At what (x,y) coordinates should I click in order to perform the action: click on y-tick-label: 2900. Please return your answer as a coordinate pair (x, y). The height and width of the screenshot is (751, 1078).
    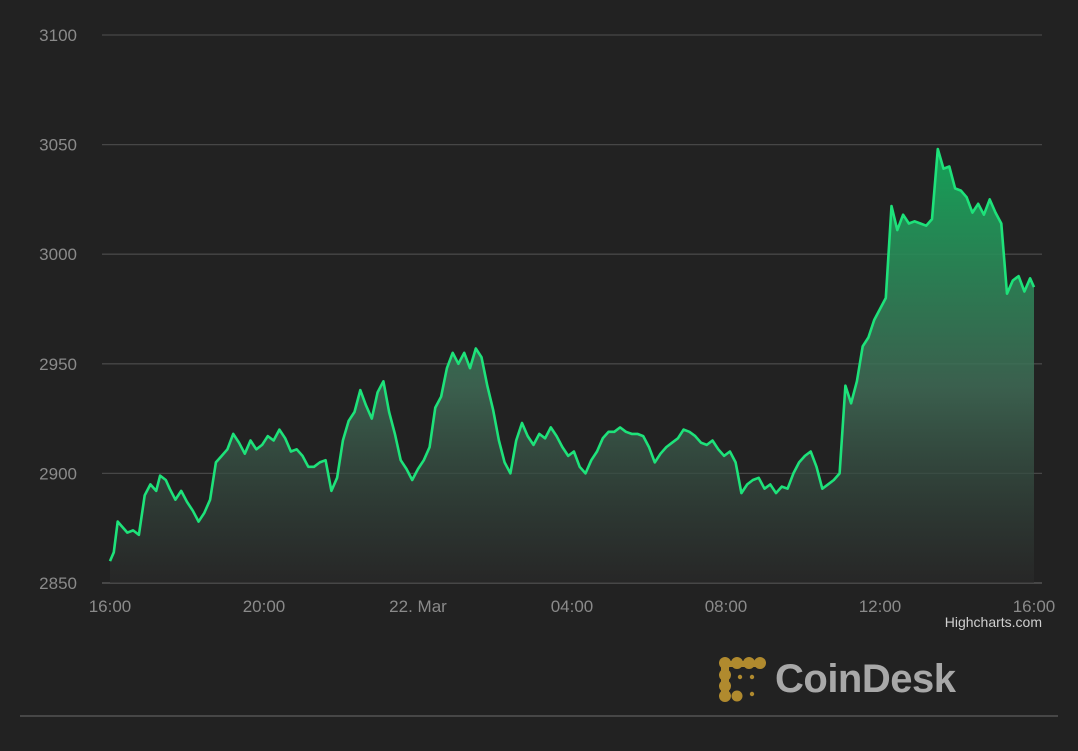
    Looking at the image, I should click on (58, 473).